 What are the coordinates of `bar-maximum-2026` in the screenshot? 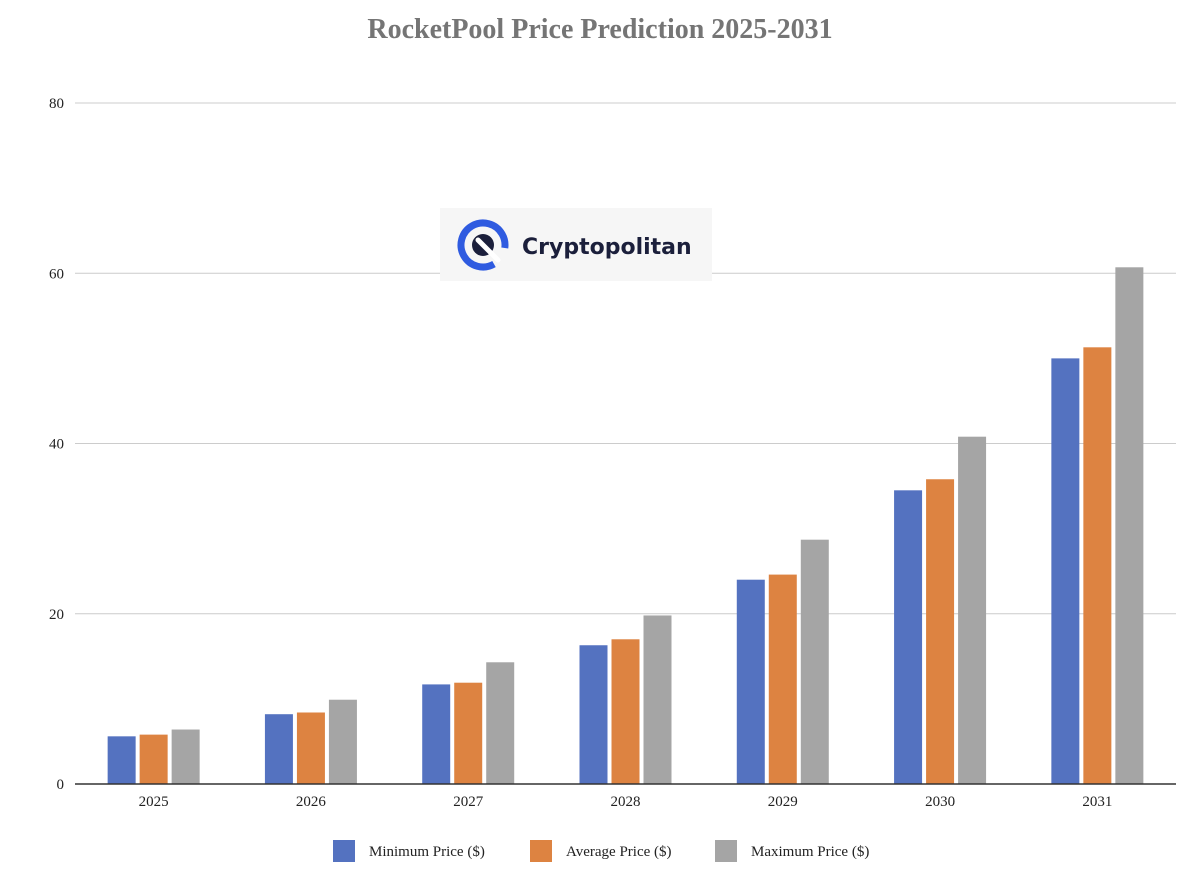 It's located at (342, 741).